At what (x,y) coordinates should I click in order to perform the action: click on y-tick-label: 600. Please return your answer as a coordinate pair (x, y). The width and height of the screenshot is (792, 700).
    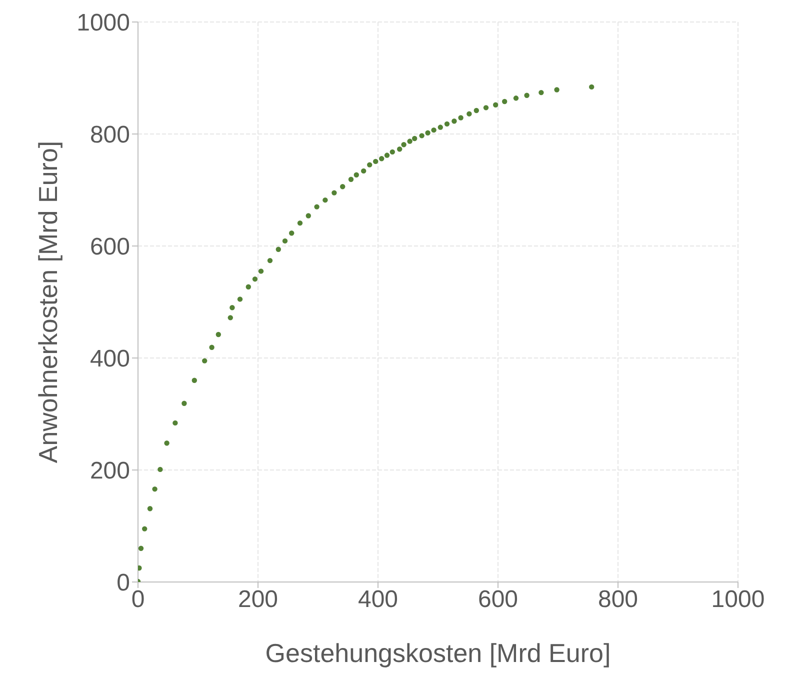
    Looking at the image, I should click on (110, 247).